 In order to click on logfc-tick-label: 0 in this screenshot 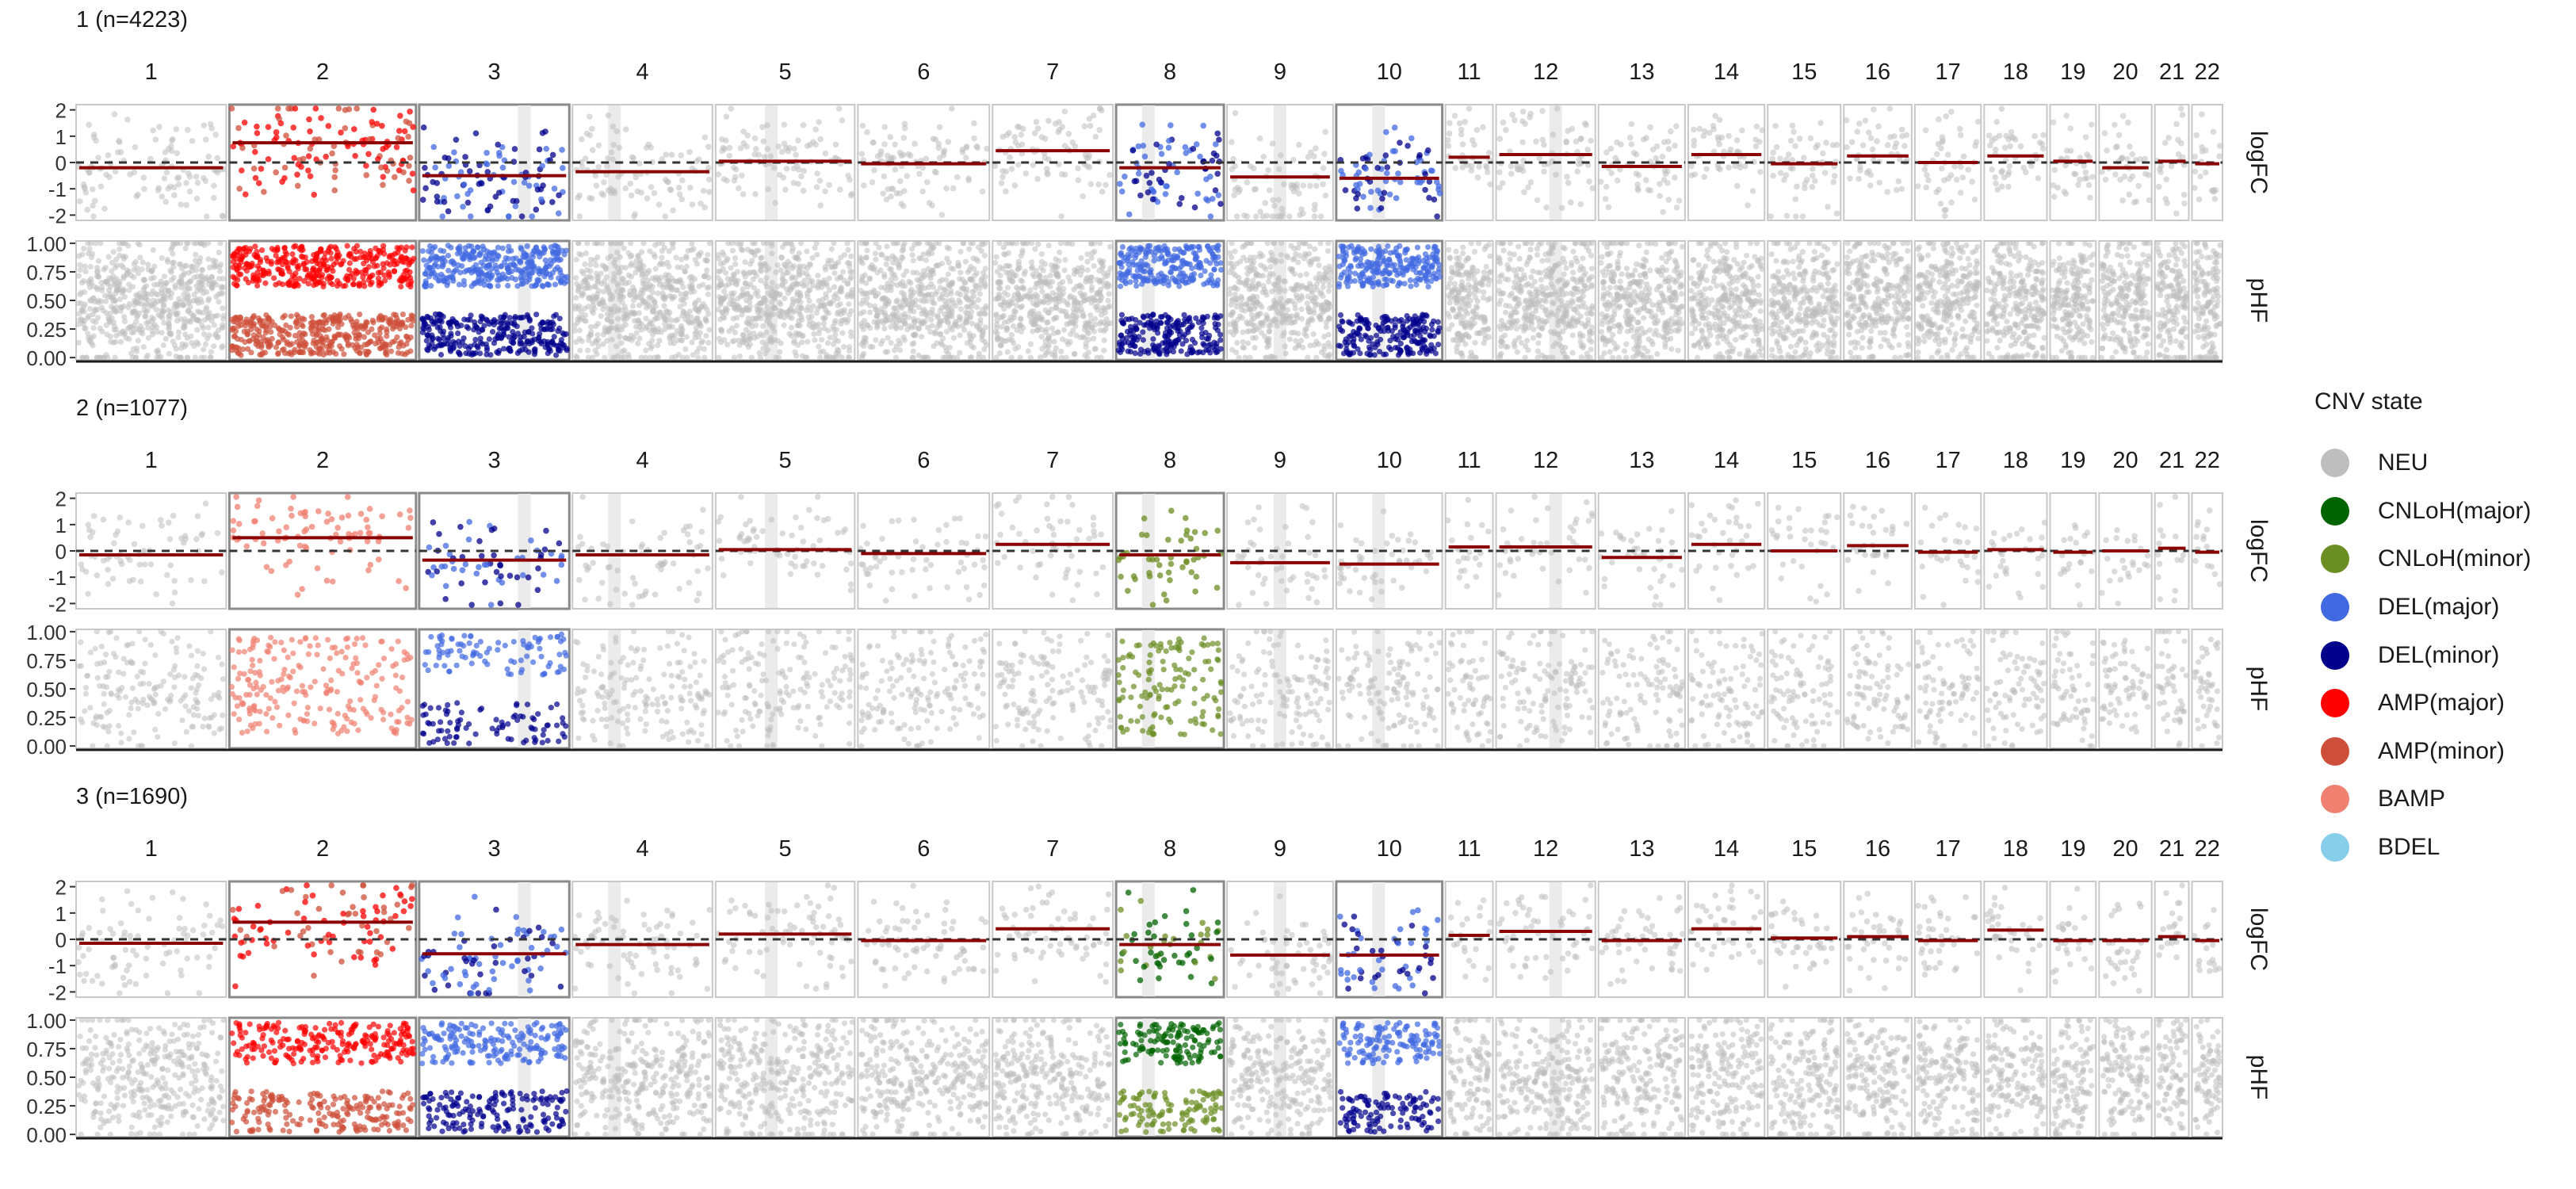, I will do `click(61, 163)`.